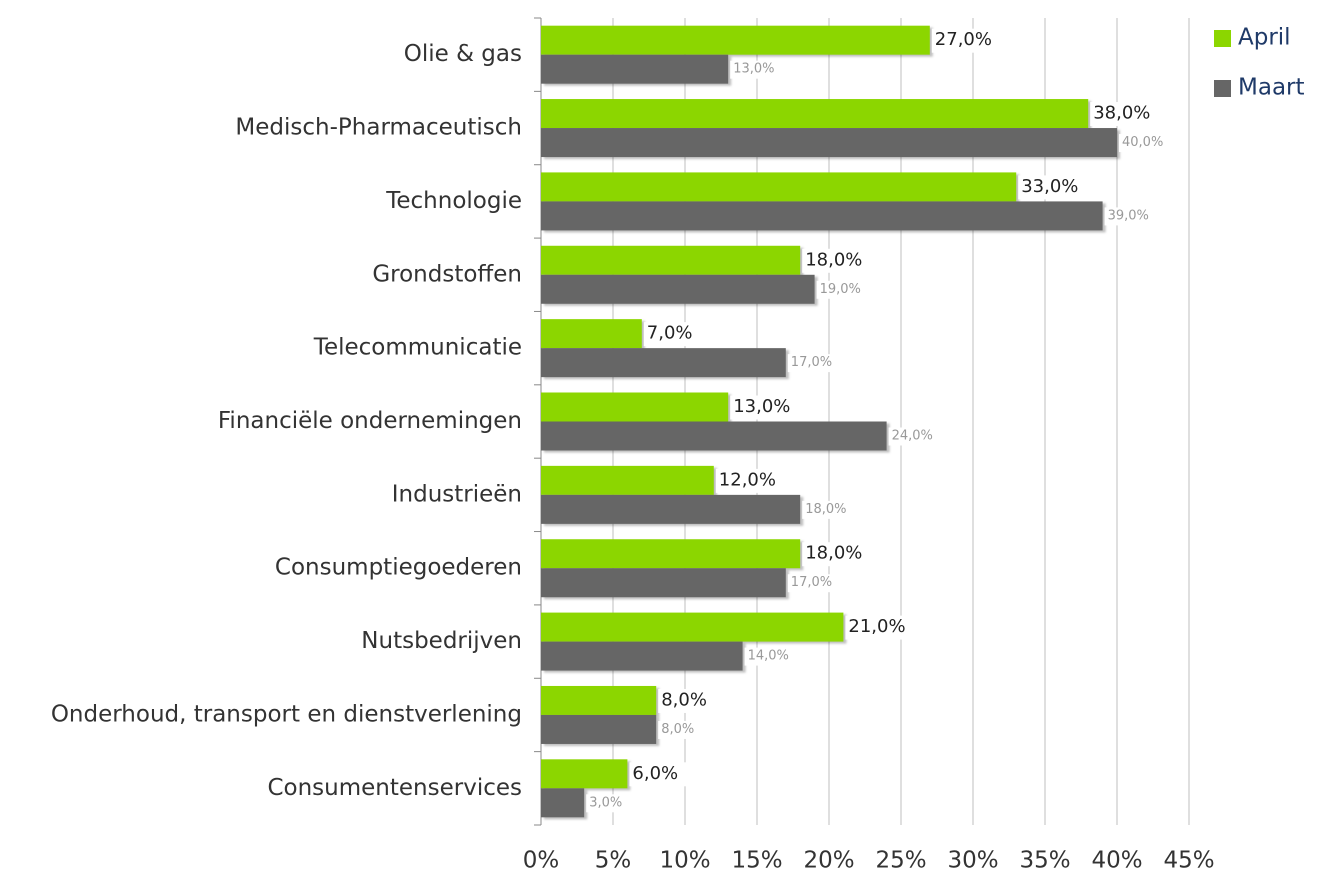  I want to click on data-label: 3,0%, so click(605, 802).